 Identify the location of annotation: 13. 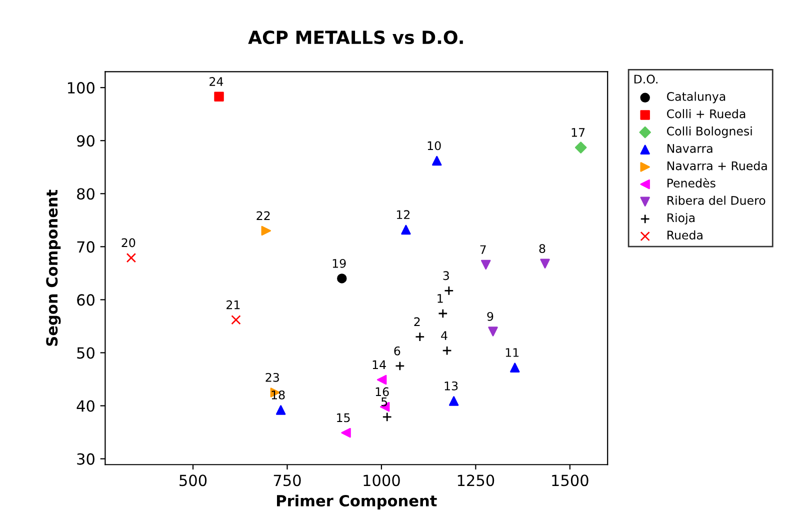
(451, 385).